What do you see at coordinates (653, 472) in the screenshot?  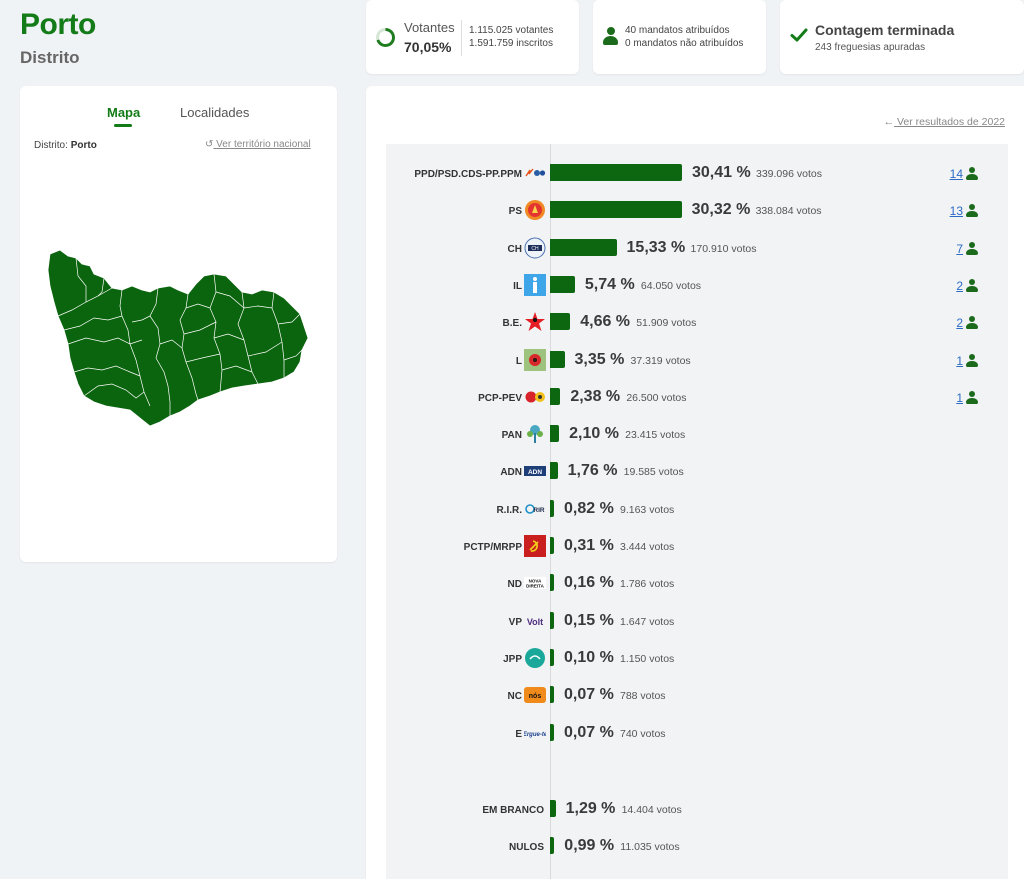 I see `result-votes: 19.585 votos` at bounding box center [653, 472].